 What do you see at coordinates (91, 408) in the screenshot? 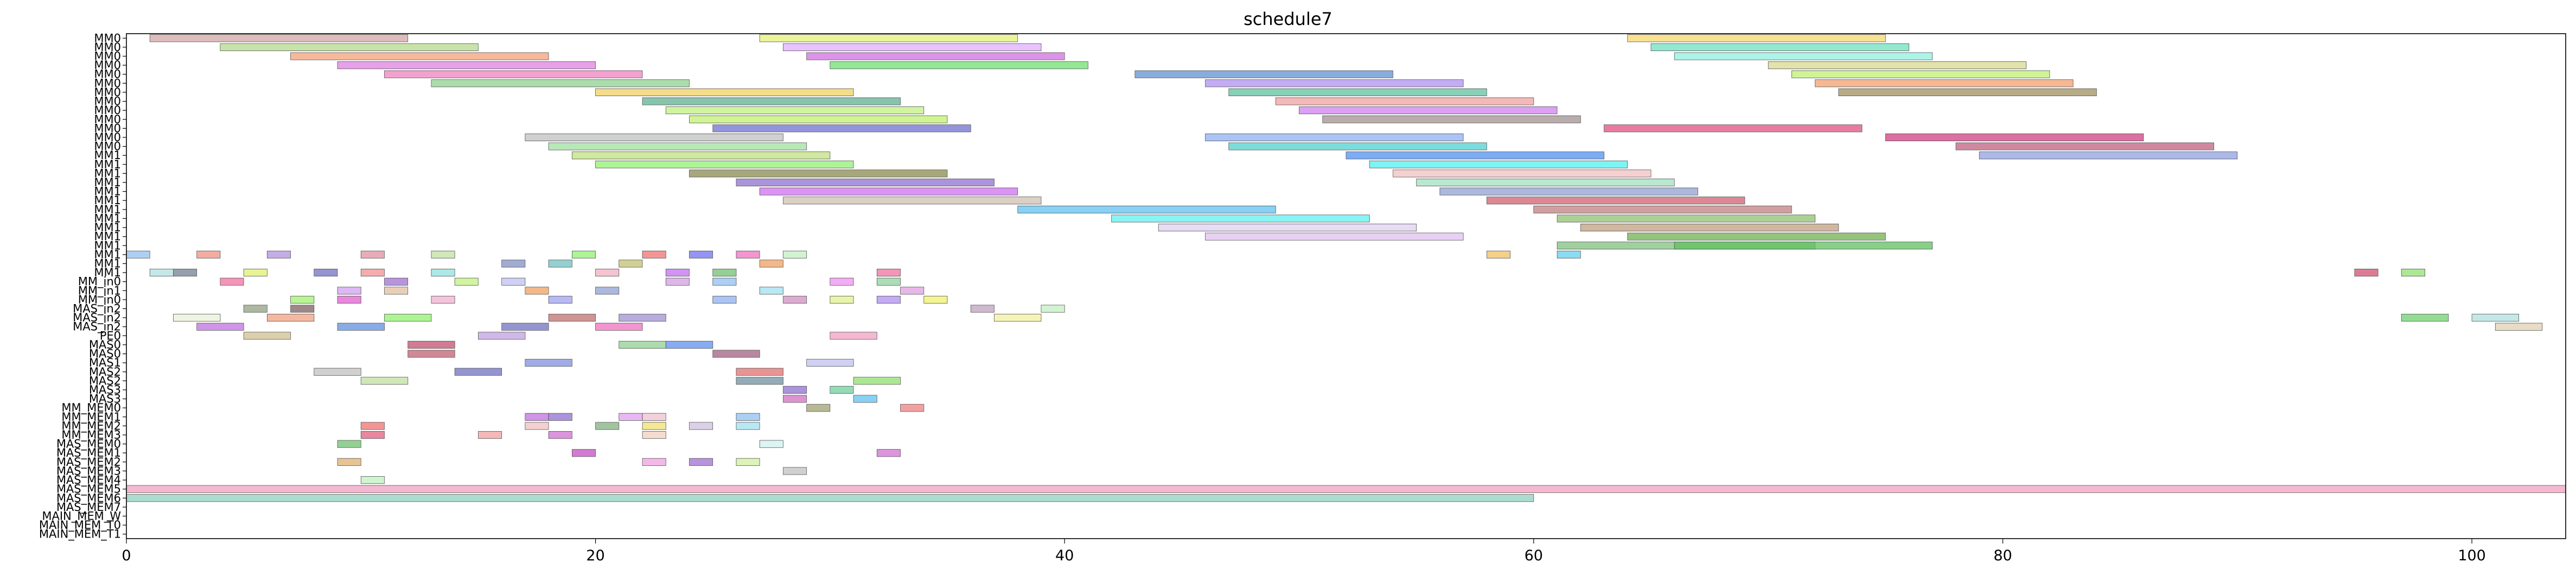
I see `y-tick-label-41: MM_MEM0` at bounding box center [91, 408].